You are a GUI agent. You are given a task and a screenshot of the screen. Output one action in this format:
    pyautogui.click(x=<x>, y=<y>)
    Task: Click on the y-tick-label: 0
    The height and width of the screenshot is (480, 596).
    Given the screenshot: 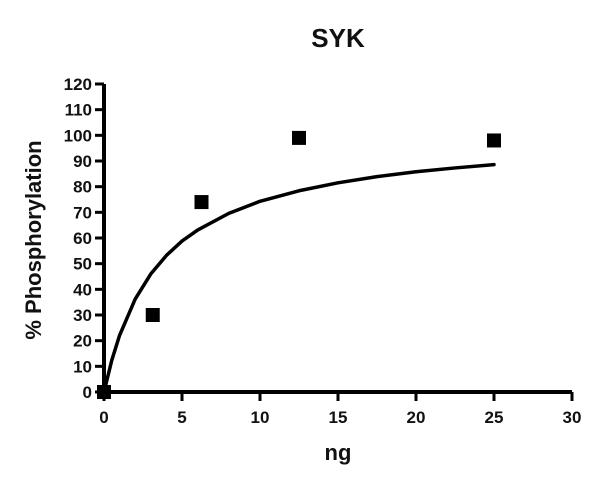 What is the action you would take?
    pyautogui.click(x=87, y=392)
    